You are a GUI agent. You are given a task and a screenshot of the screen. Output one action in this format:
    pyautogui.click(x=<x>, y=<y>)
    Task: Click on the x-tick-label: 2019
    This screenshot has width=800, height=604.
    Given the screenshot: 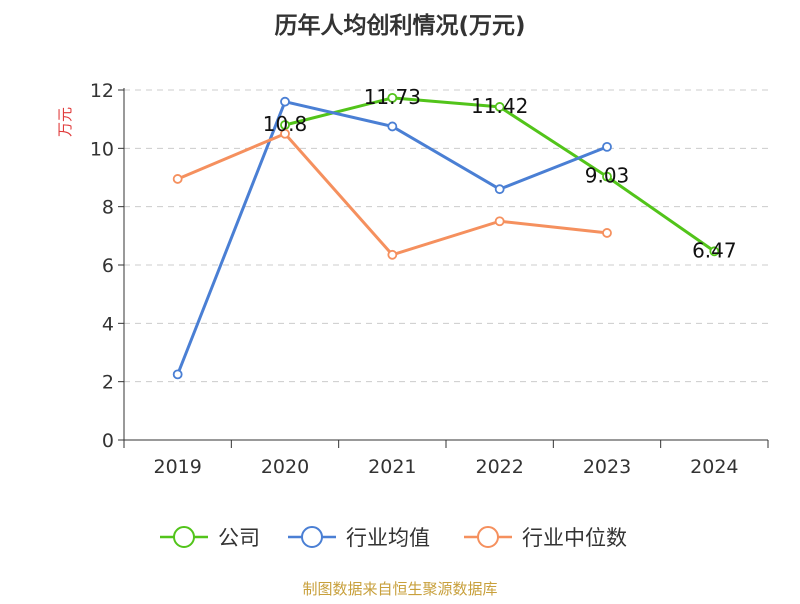 What is the action you would take?
    pyautogui.click(x=177, y=467)
    